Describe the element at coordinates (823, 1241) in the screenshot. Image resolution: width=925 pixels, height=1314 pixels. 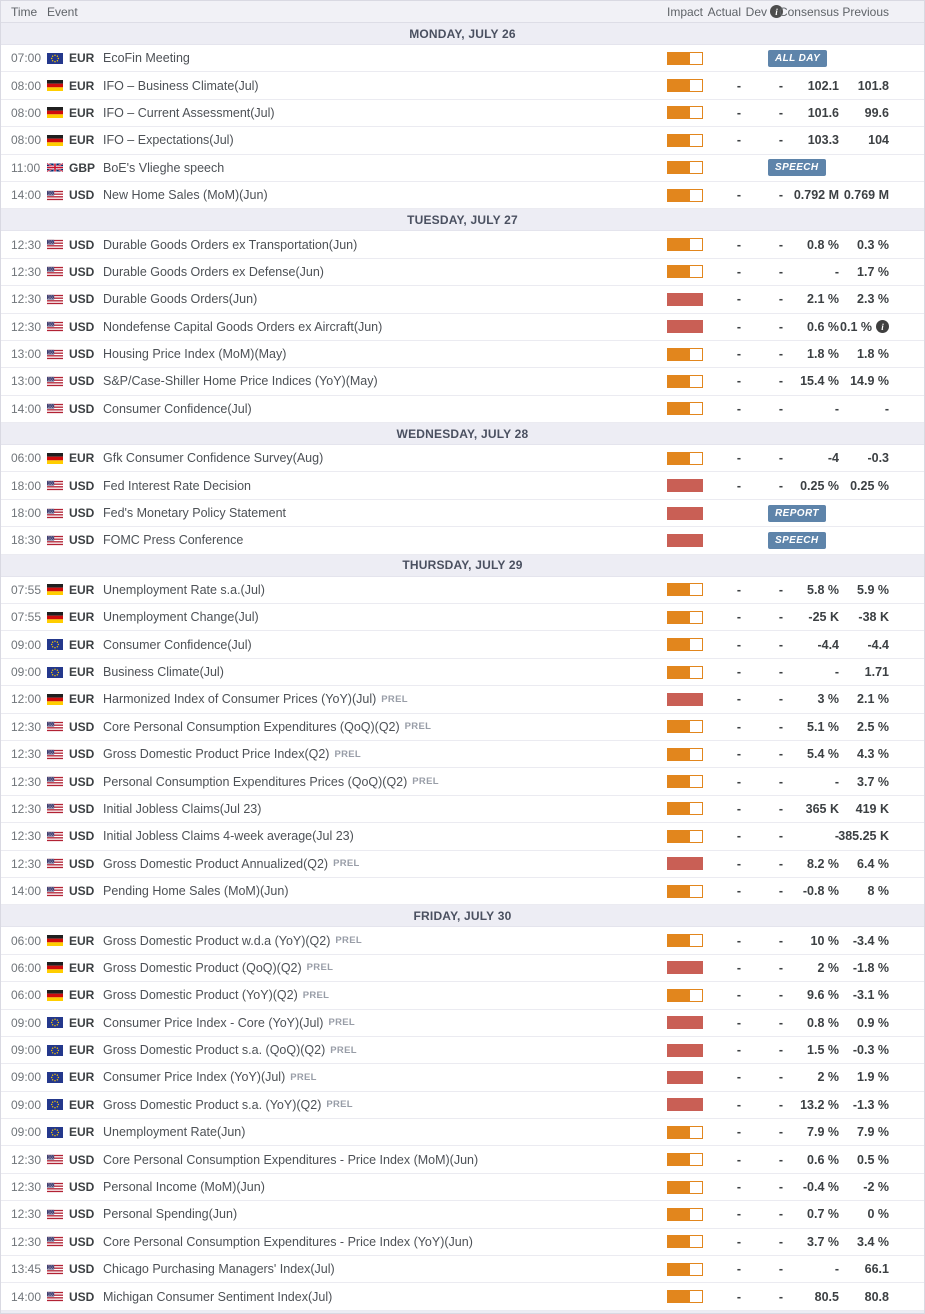
I see `consensus-value: 3.7 %` at that location.